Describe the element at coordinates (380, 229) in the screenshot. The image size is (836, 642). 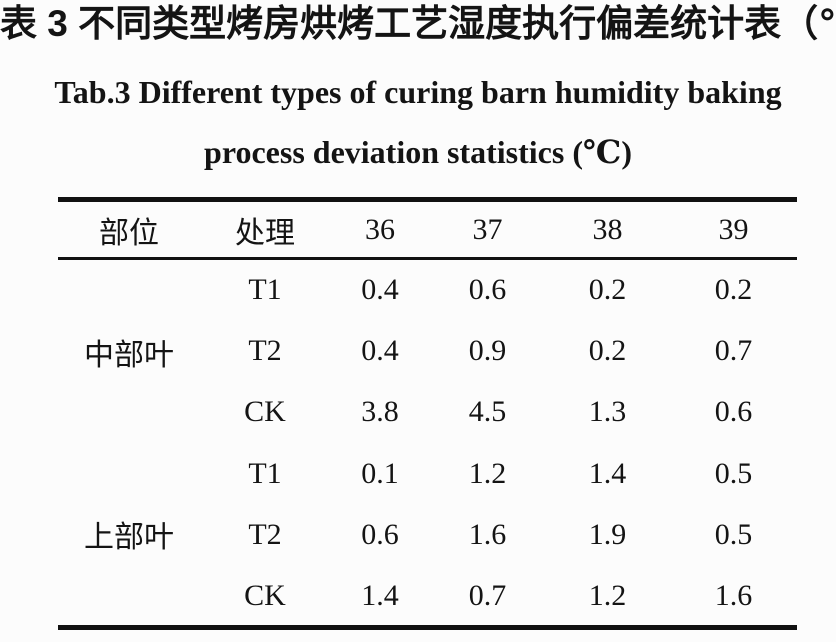
I see `col-header-temp-36: 36` at that location.